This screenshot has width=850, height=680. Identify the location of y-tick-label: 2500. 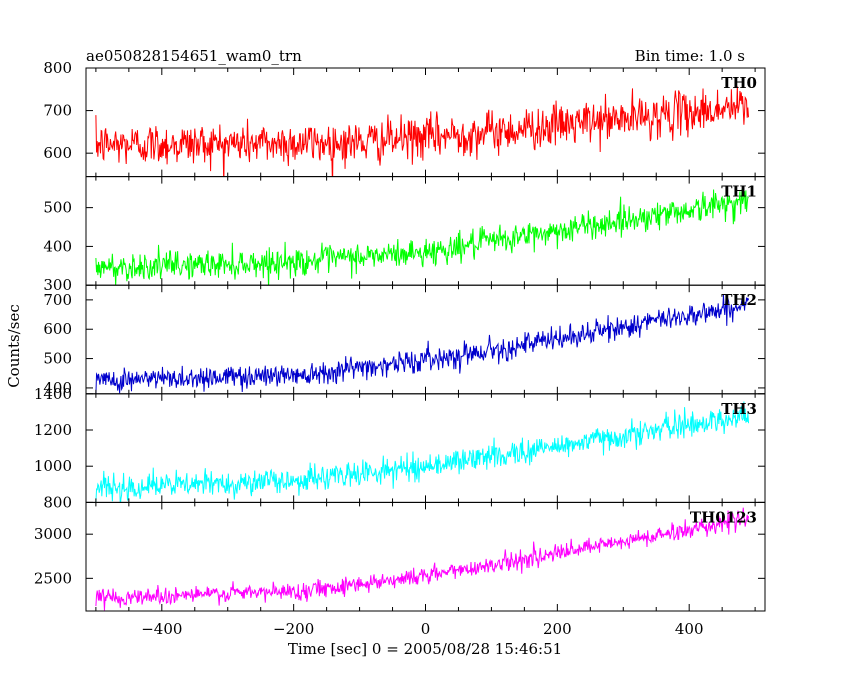
(53, 578).